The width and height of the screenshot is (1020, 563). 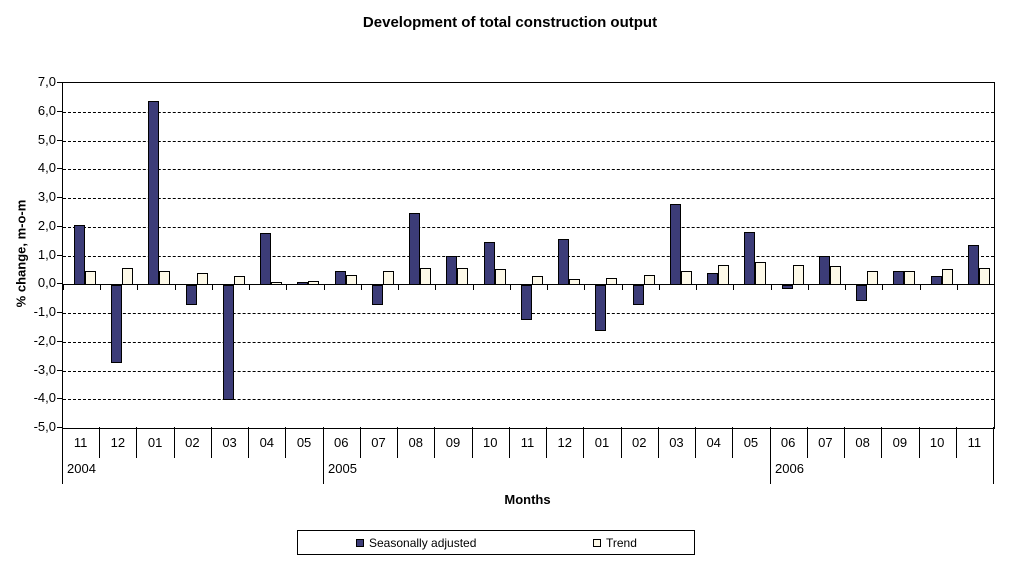 I want to click on y-tick-label: -5,0, so click(x=44, y=426).